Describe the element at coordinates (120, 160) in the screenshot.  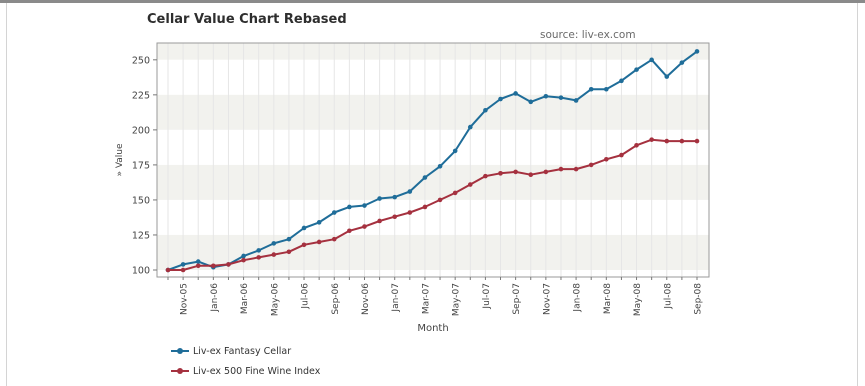
I see `y-axis-label: » Value` at that location.